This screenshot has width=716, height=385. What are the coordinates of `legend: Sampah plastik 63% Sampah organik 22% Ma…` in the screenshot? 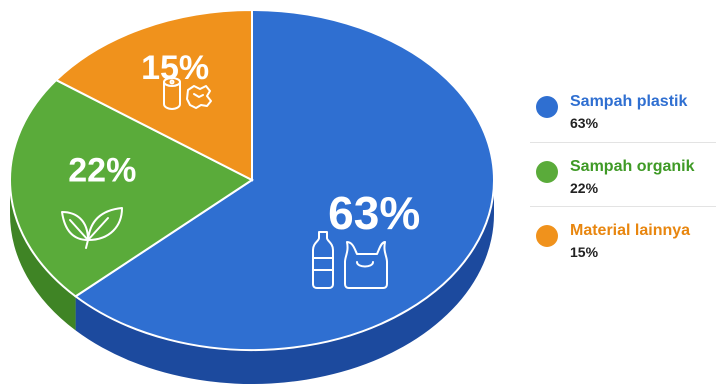 It's located at (623, 174).